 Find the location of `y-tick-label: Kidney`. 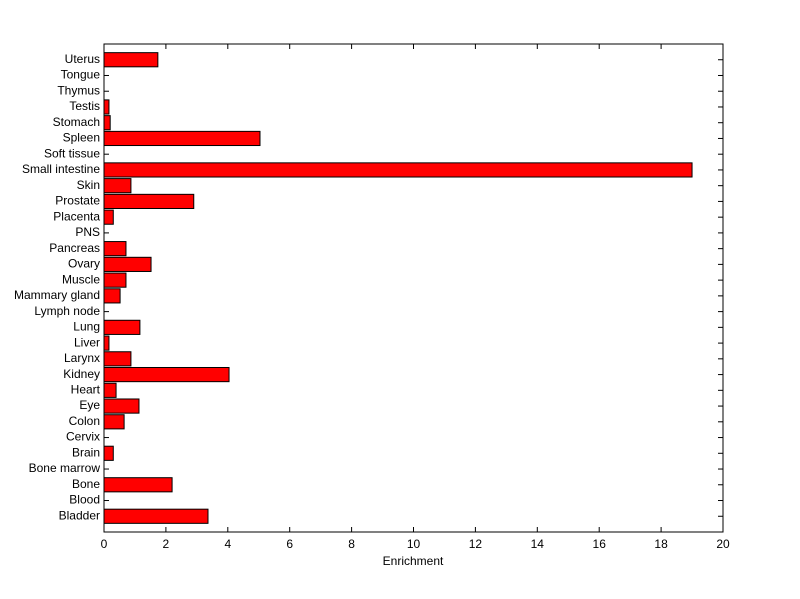

y-tick-label: Kidney is located at coordinates (81, 374).